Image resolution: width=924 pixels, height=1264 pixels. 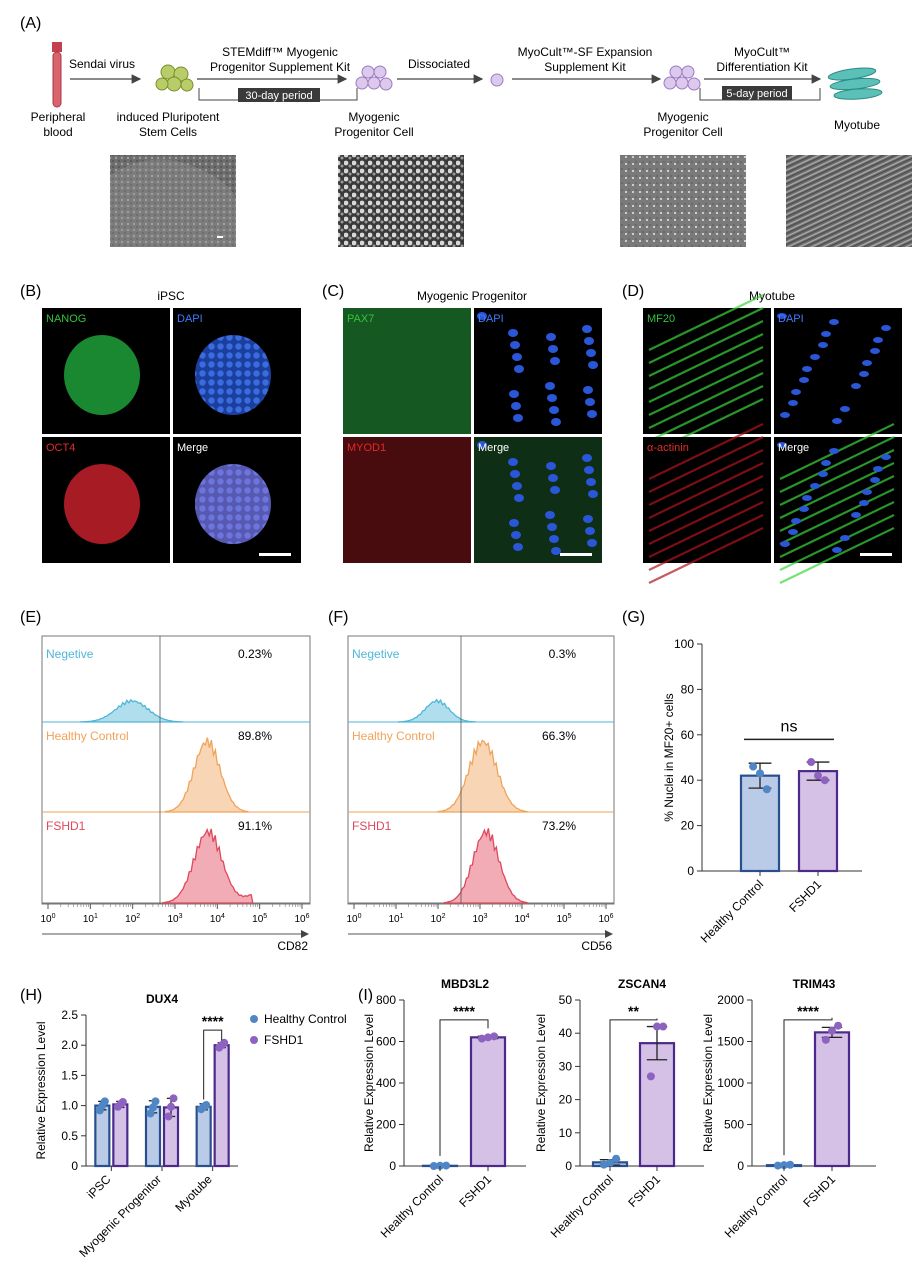 What do you see at coordinates (162, 999) in the screenshot?
I see `chart-title: DUX4` at bounding box center [162, 999].